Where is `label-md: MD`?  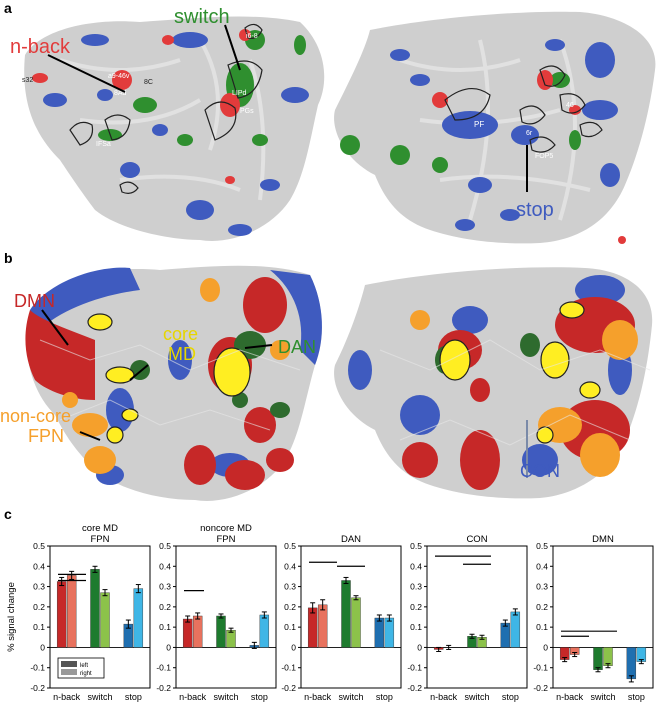 label-md: MD is located at coordinates (182, 354).